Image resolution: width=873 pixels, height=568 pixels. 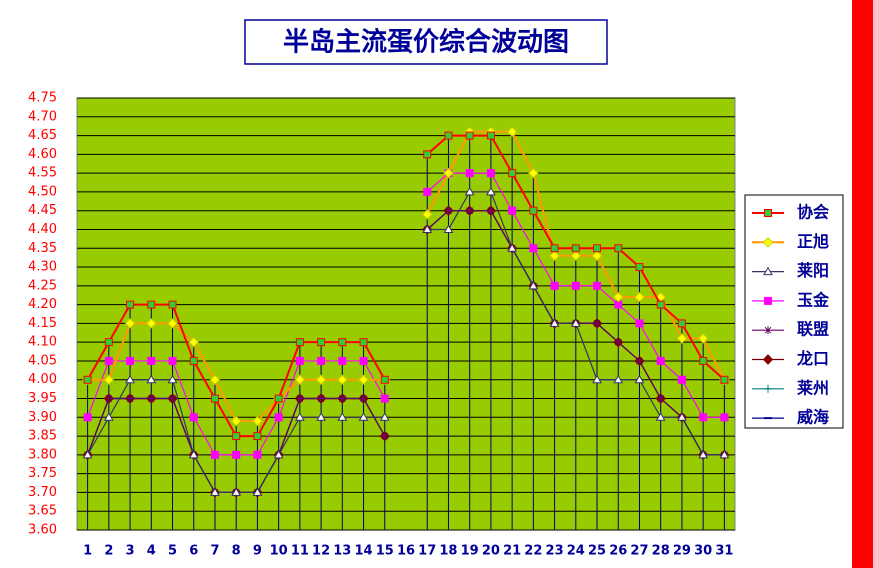 I want to click on x-tick-label: 13, so click(x=342, y=551).